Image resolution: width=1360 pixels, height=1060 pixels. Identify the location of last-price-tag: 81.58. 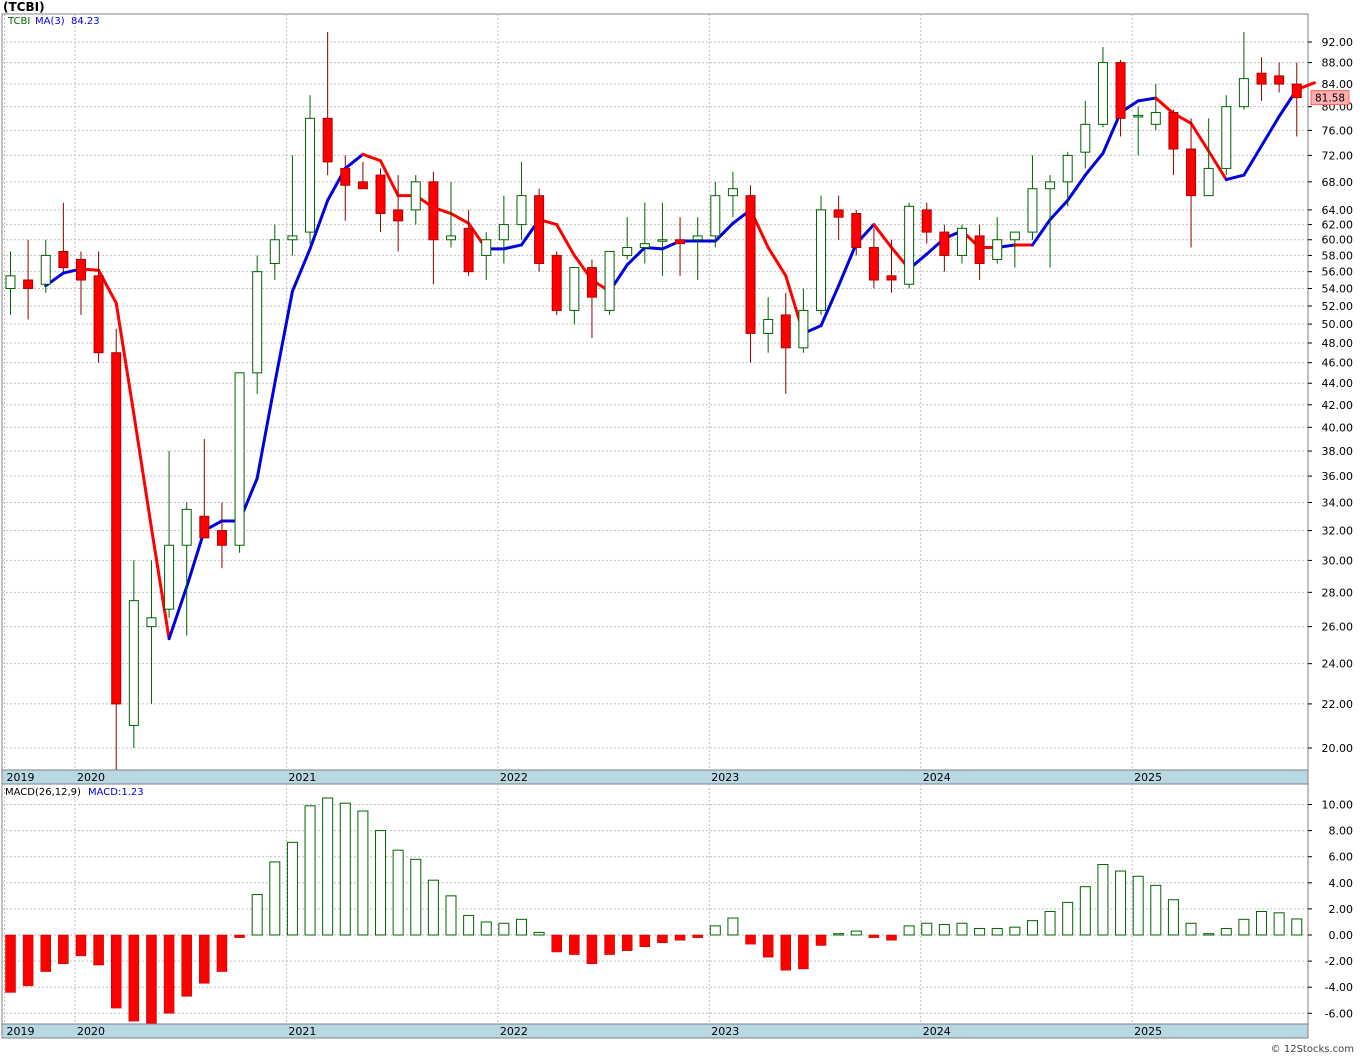
(1330, 98).